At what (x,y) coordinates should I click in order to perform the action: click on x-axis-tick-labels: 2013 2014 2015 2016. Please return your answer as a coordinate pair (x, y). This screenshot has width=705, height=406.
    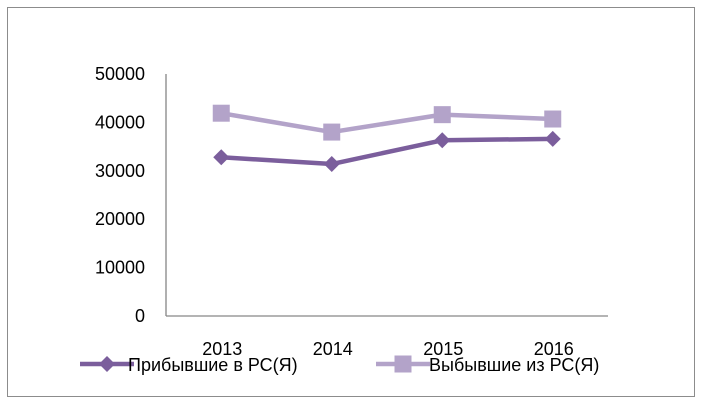
    Looking at the image, I should click on (388, 349).